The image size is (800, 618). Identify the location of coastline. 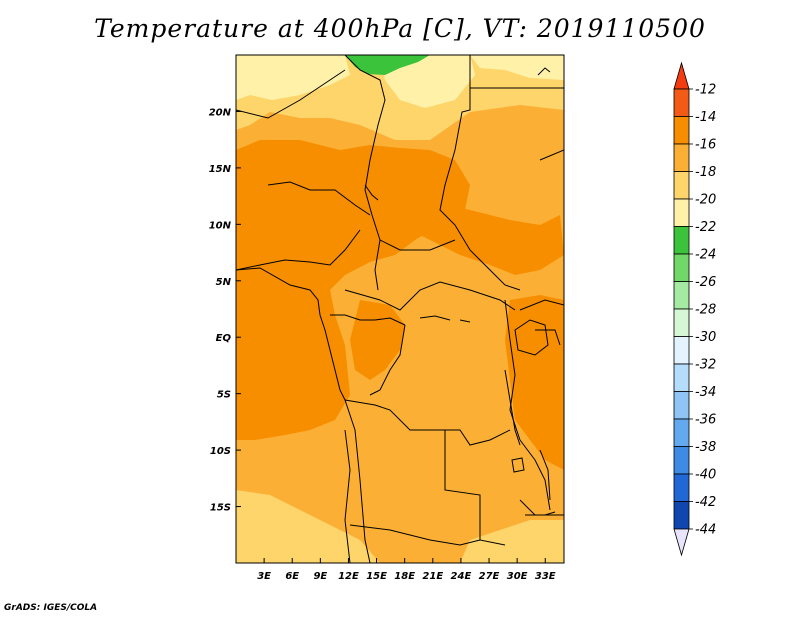
(303, 415).